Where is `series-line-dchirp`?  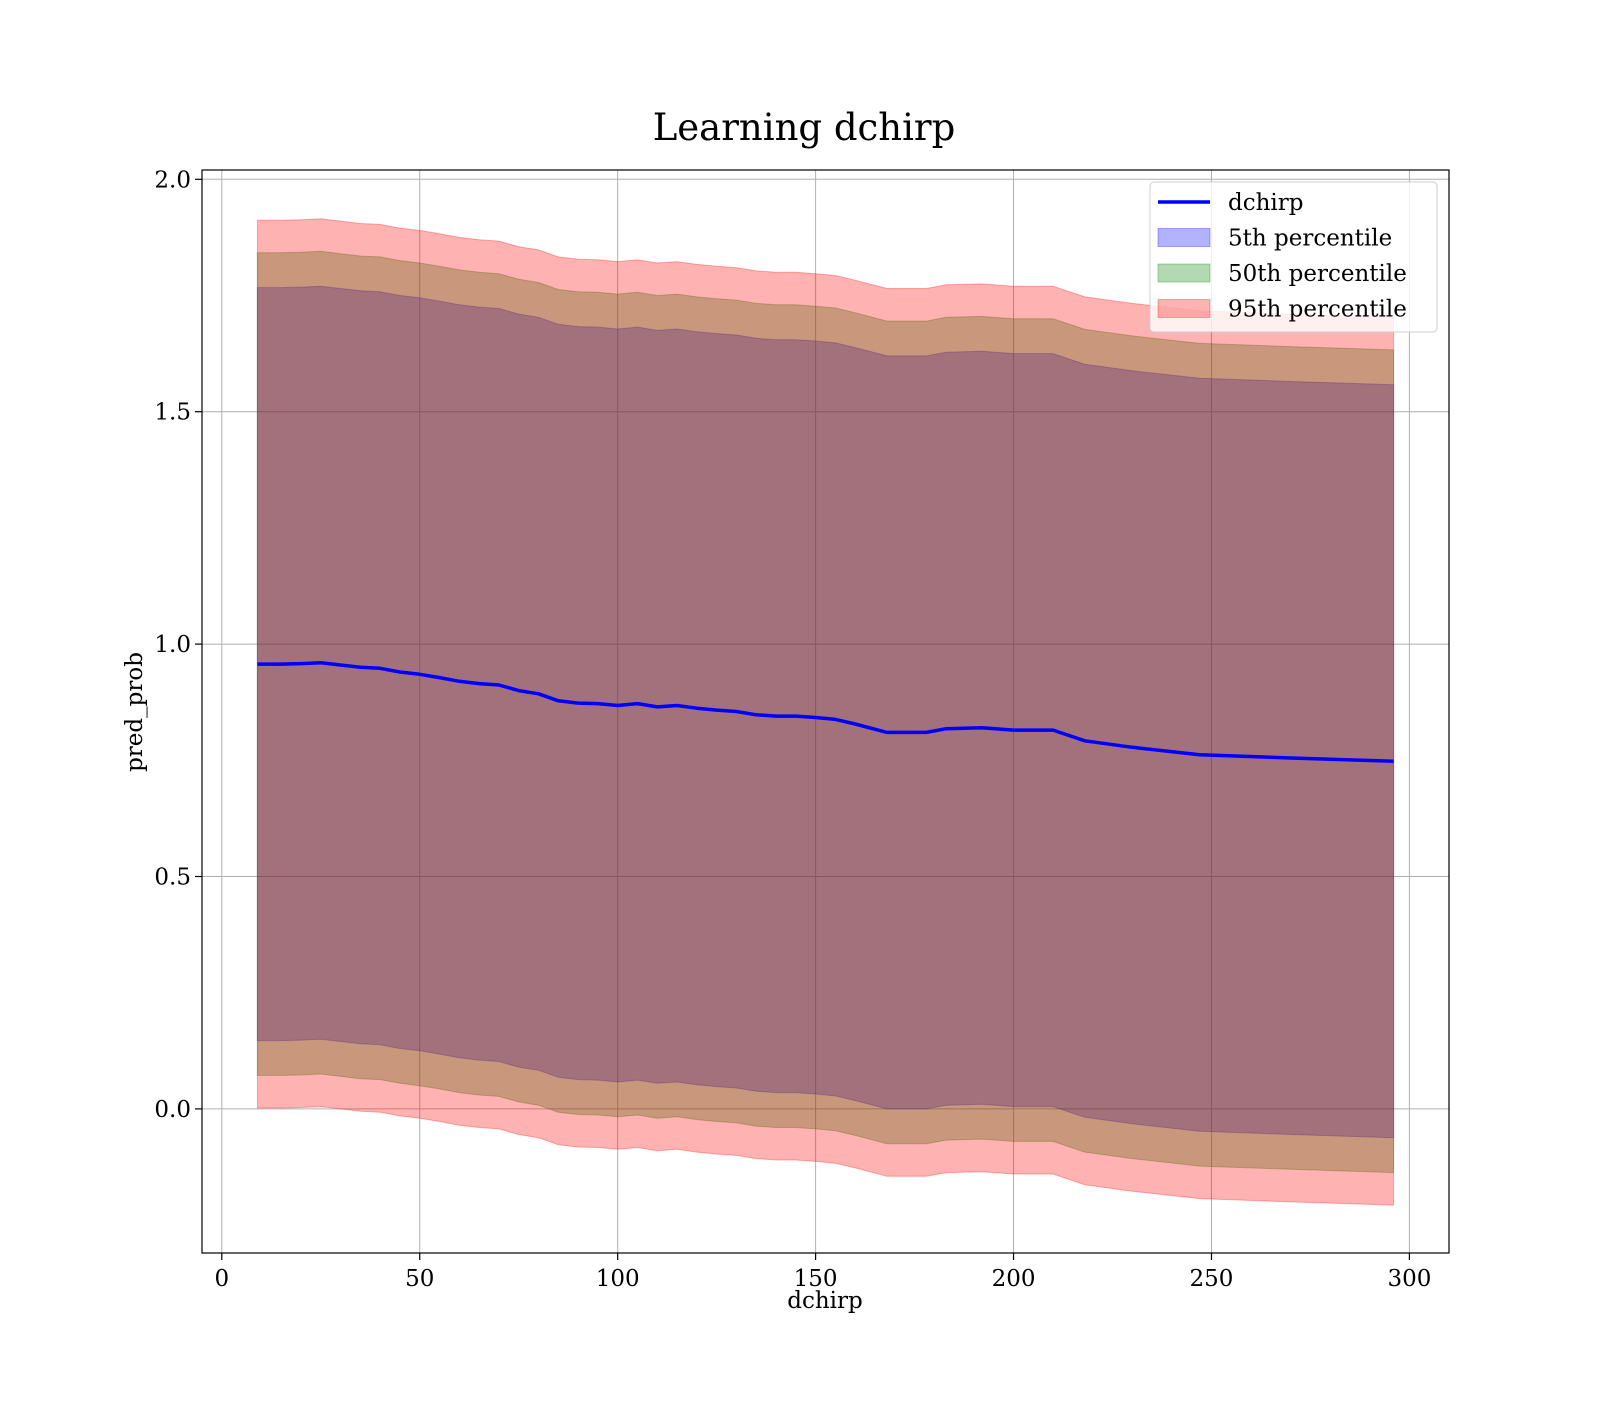
series-line-dchirp is located at coordinates (825, 711).